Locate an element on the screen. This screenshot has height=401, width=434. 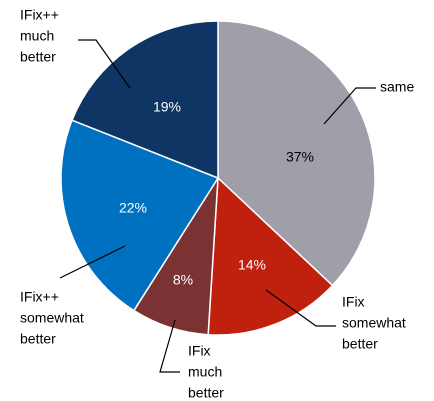
value-label: 37% is located at coordinates (300, 157).